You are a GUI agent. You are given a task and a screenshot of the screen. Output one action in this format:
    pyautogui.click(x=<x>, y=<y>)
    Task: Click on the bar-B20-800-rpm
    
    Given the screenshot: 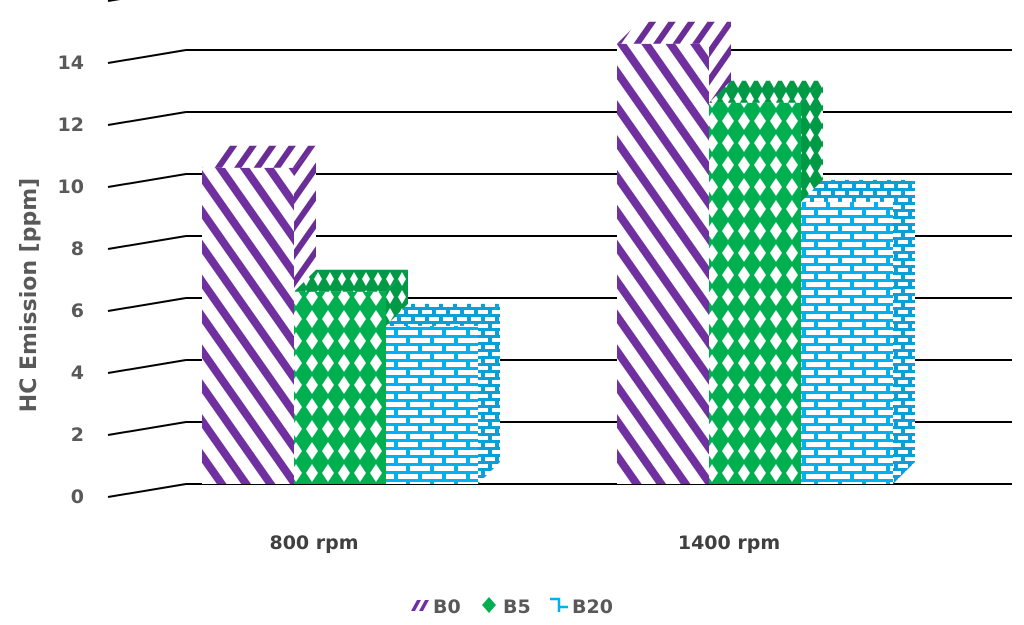 What is the action you would take?
    pyautogui.click(x=443, y=393)
    